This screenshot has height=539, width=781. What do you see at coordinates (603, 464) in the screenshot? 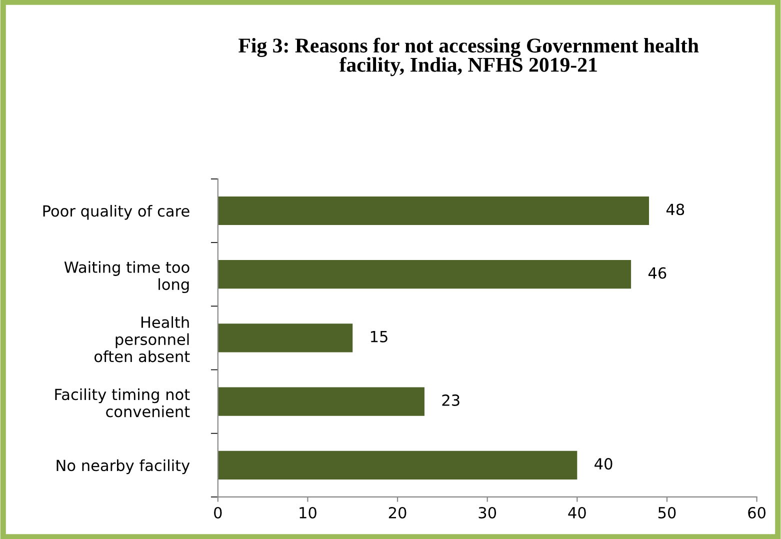
I see `data-label: 40` at bounding box center [603, 464].